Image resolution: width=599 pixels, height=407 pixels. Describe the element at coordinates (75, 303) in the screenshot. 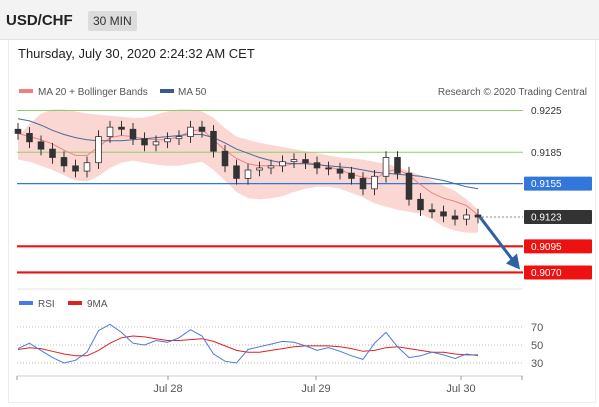

I see `rsi-ma-legend-swatch` at that location.